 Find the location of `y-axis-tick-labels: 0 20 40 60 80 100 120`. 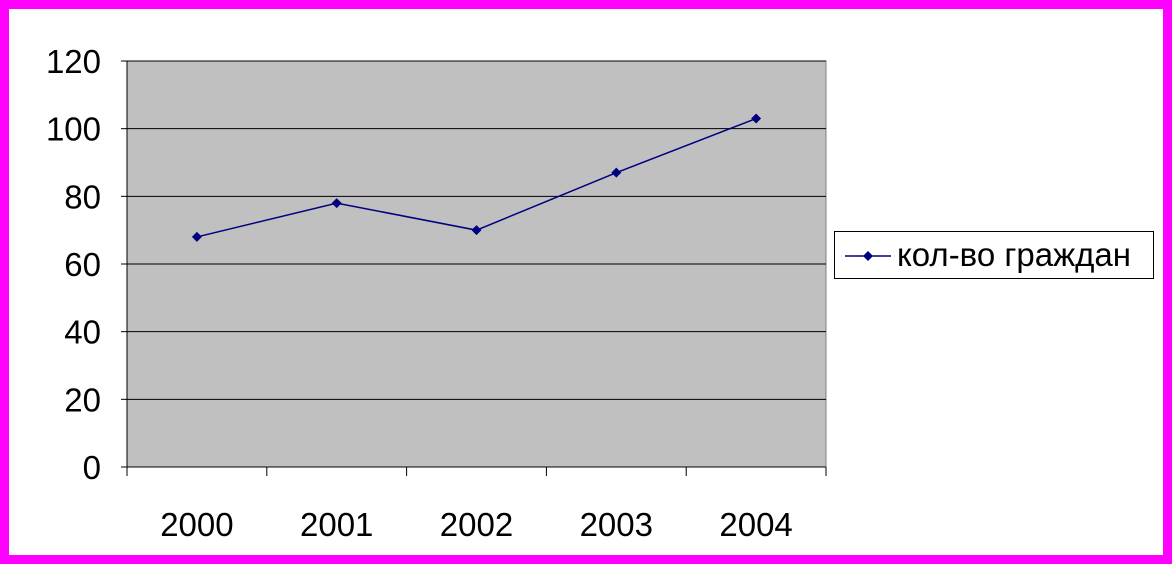

y-axis-tick-labels: 0 20 40 60 80 100 120 is located at coordinates (73, 264).